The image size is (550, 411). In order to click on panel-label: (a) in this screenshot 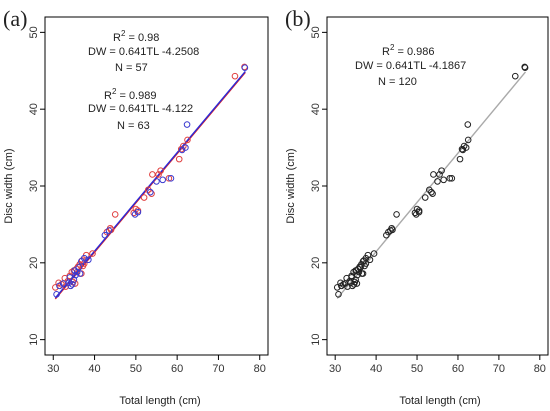, I will do `click(15, 18)`.